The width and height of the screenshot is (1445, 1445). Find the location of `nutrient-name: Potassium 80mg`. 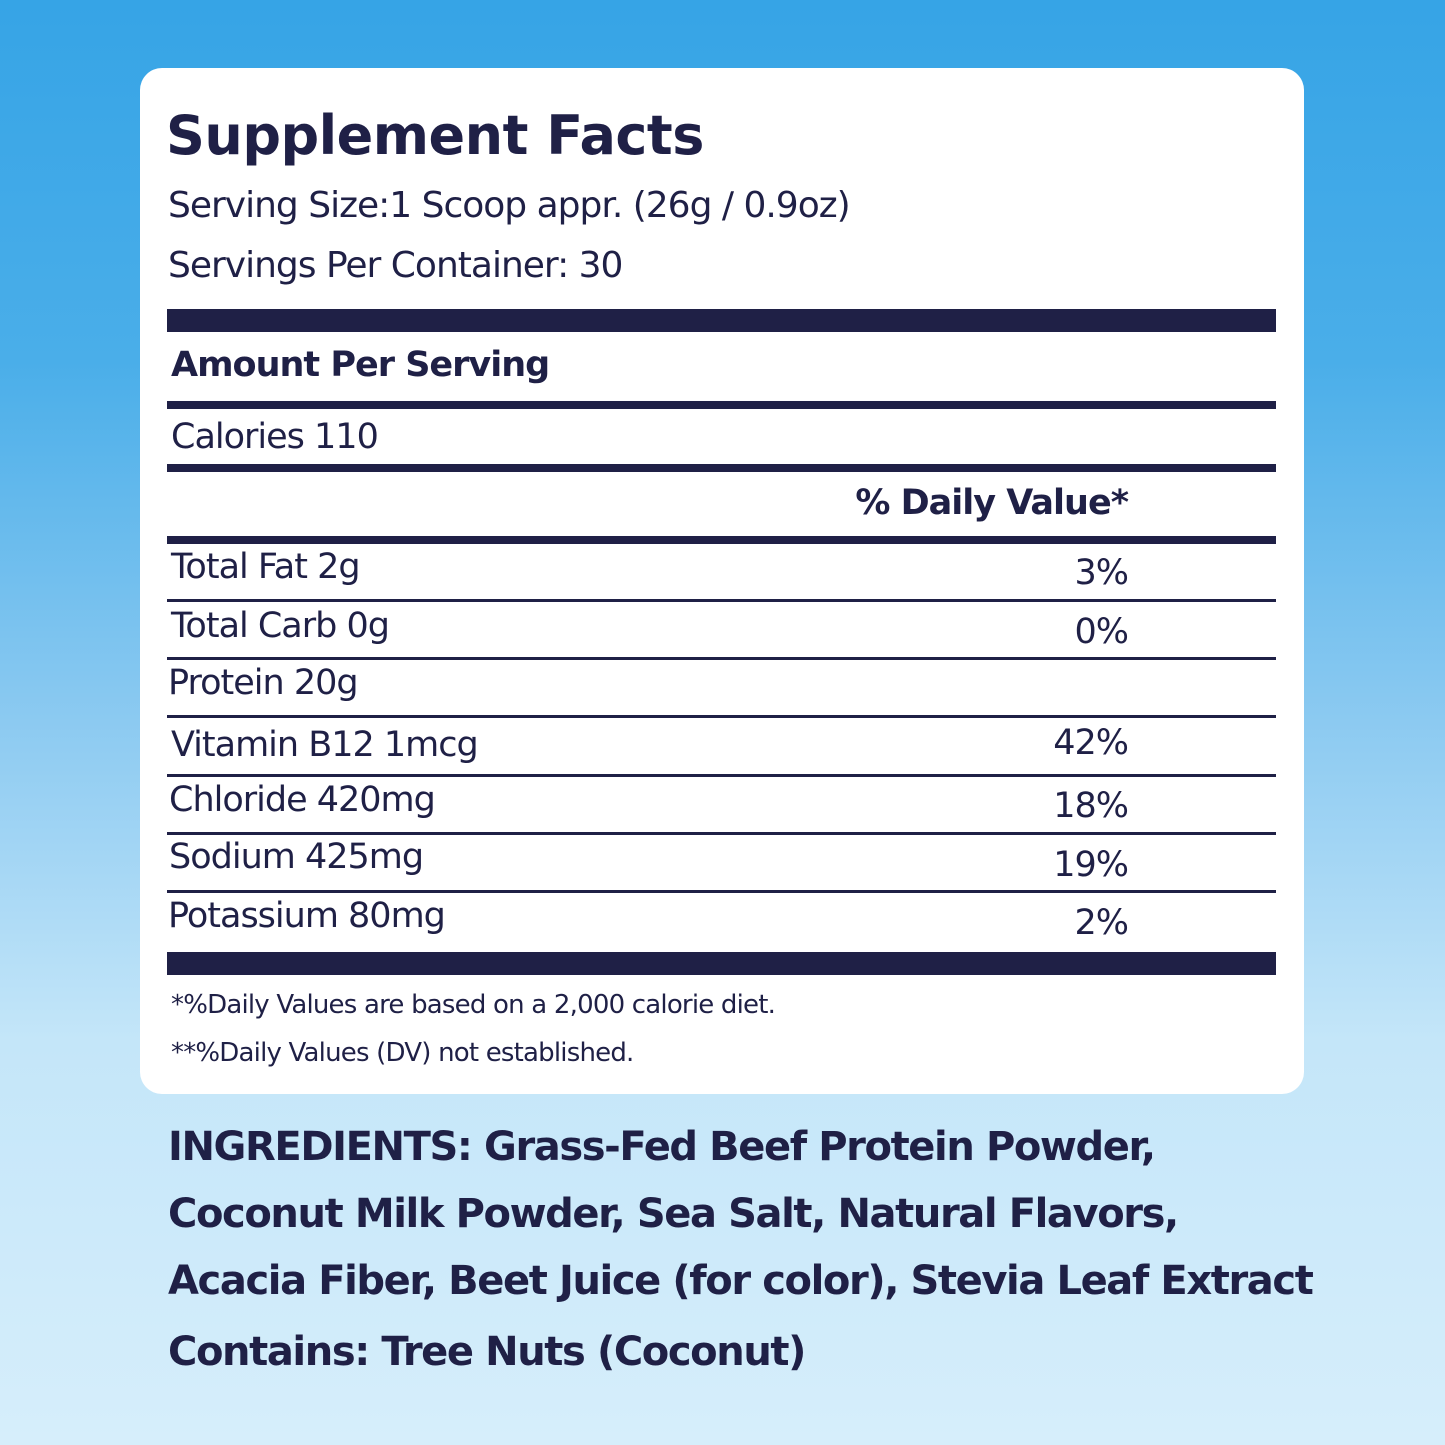

nutrient-name: Potassium 80mg is located at coordinates (307, 916).